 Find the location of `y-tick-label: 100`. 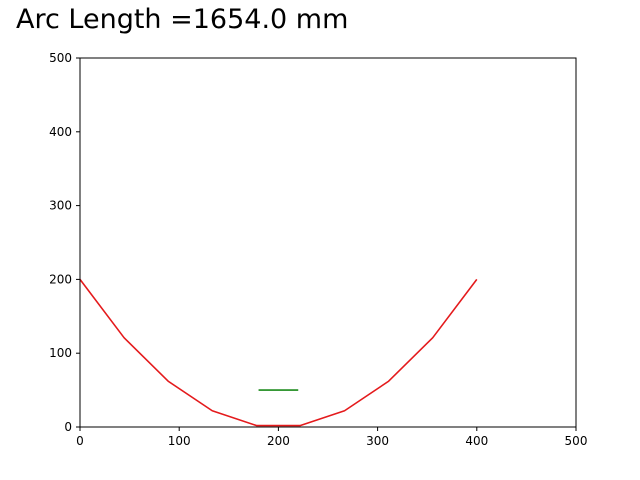

y-tick-label: 100 is located at coordinates (60, 353).